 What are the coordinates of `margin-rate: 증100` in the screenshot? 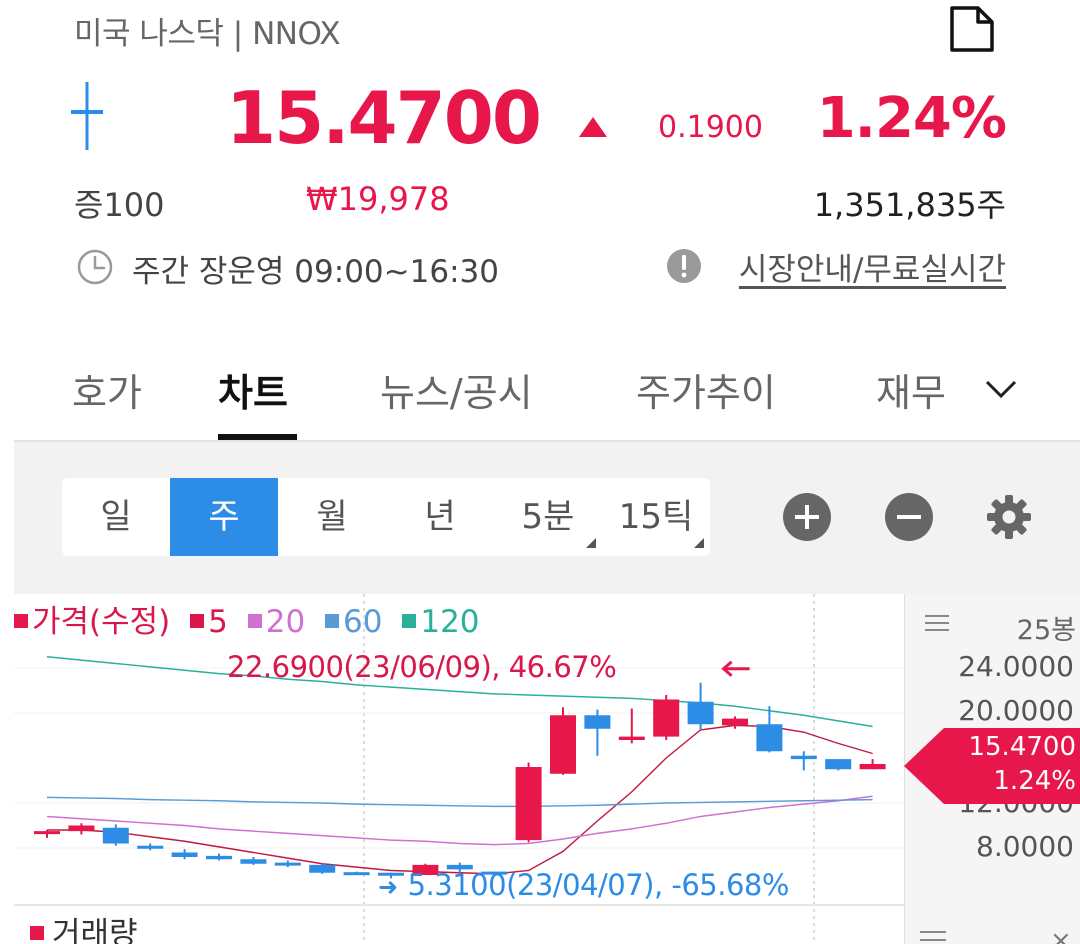 It's located at (119, 205).